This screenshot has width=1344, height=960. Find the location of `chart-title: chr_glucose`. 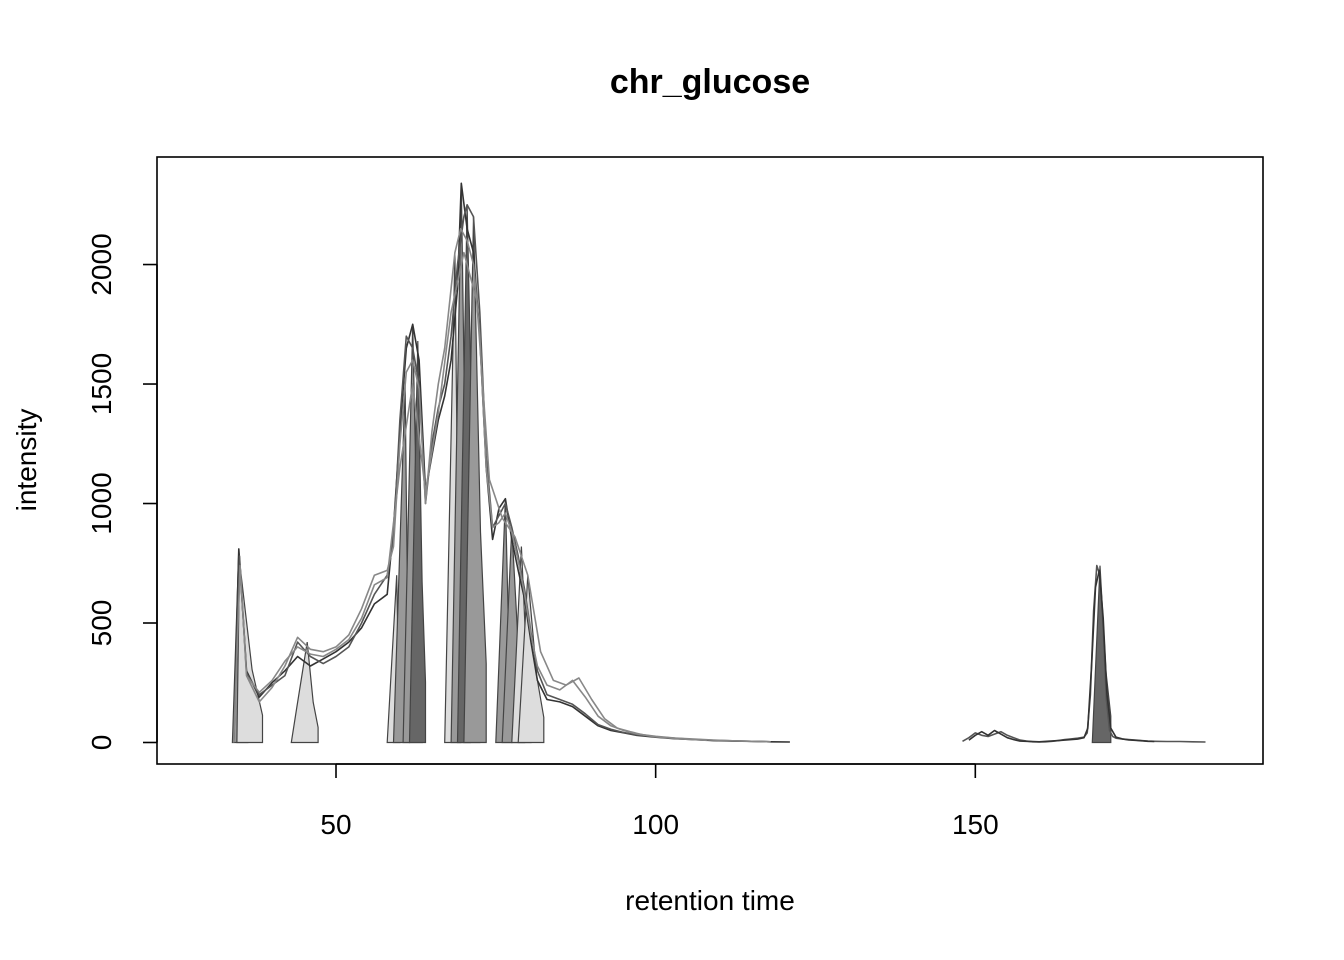

chart-title: chr_glucose is located at coordinates (710, 82).